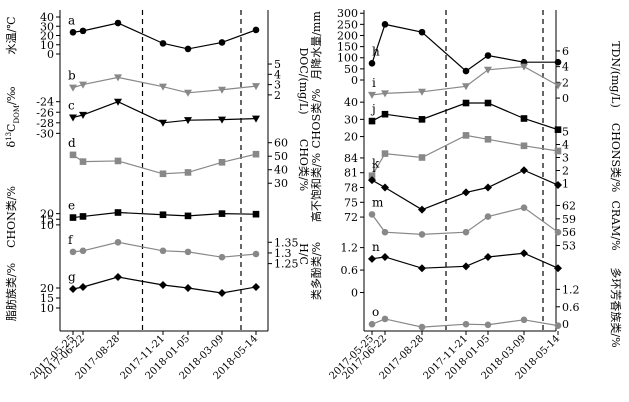 This screenshot has height=402, width=629. What do you see at coordinates (347, 24) in the screenshot?
I see `y-tick-label-h-5: 250` at bounding box center [347, 24].